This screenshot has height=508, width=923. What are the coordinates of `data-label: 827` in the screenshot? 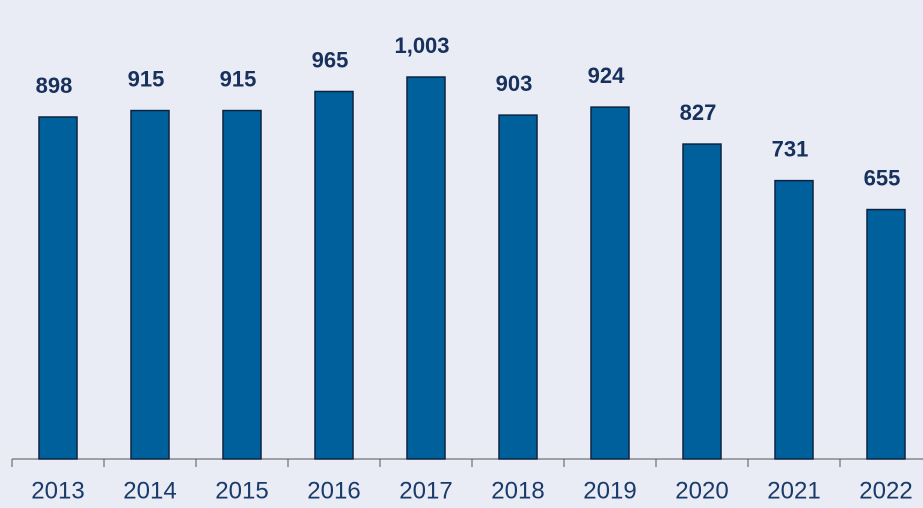 It's located at (698, 112).